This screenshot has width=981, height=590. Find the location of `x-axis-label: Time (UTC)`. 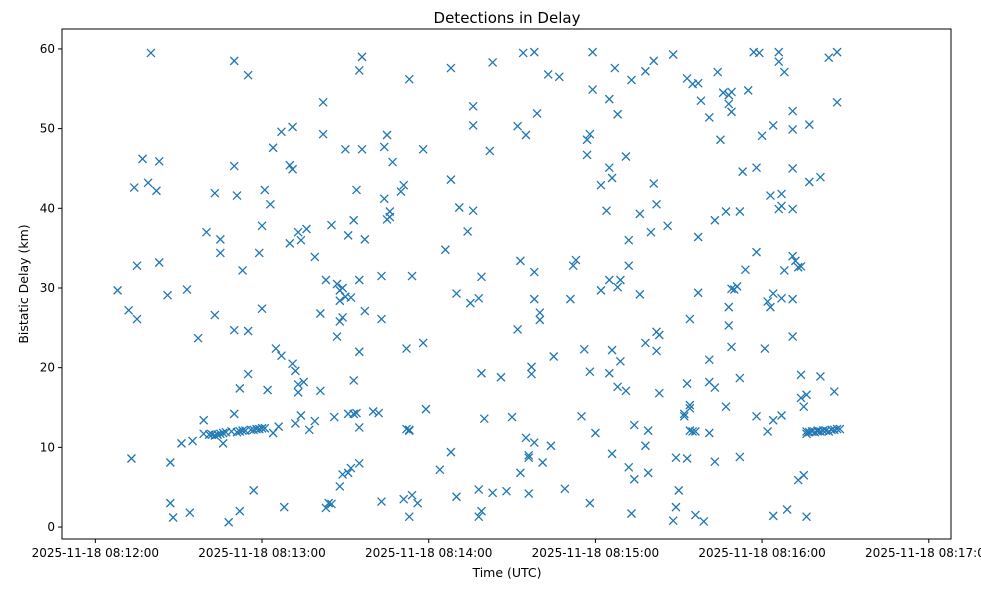

x-axis-label: Time (UTC) is located at coordinates (506, 572).